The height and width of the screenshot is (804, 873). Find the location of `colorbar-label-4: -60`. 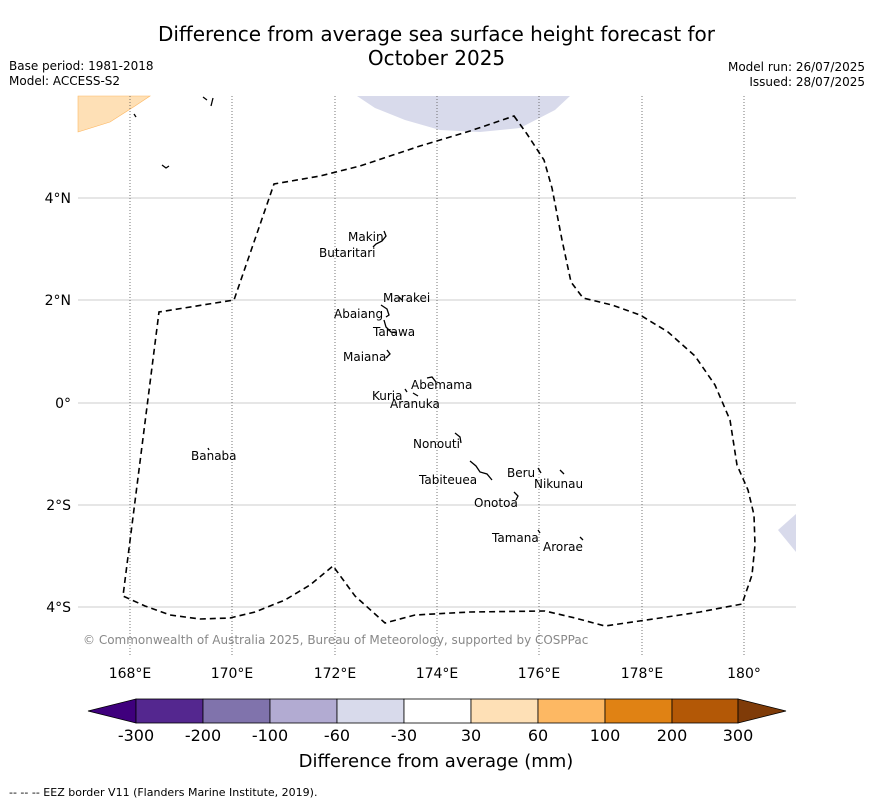

colorbar-label-4: -60 is located at coordinates (337, 735).